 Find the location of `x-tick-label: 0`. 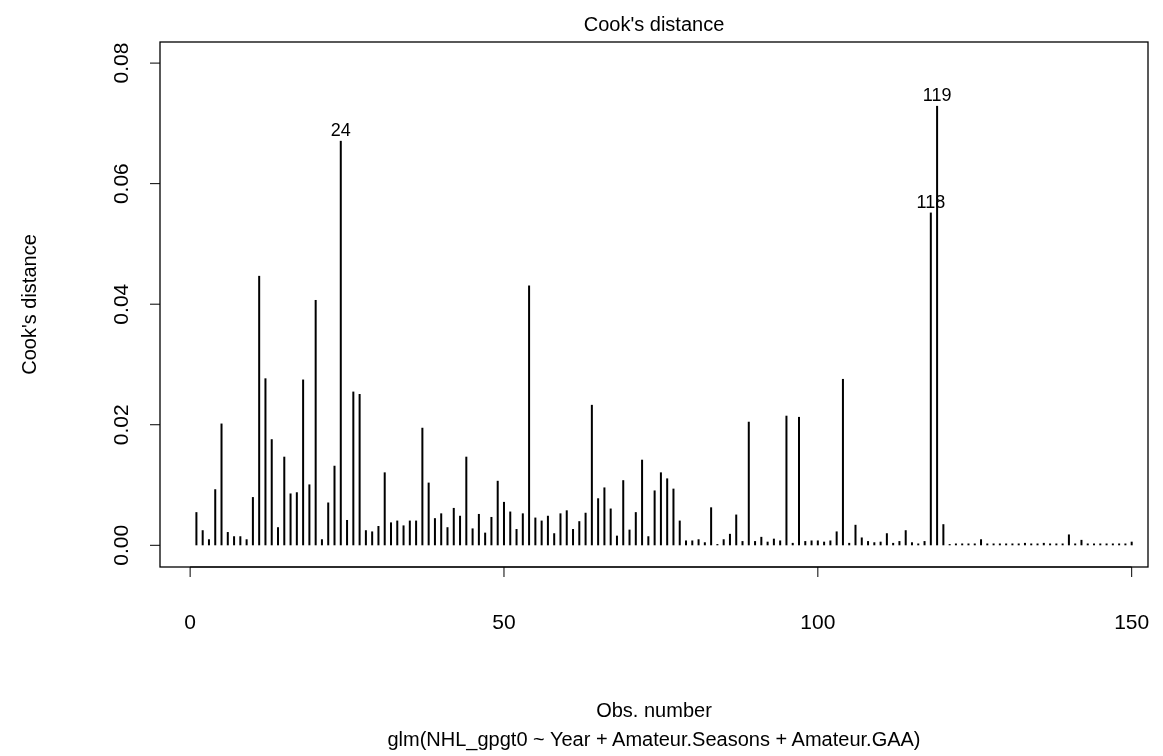

x-tick-label: 0 is located at coordinates (190, 621).